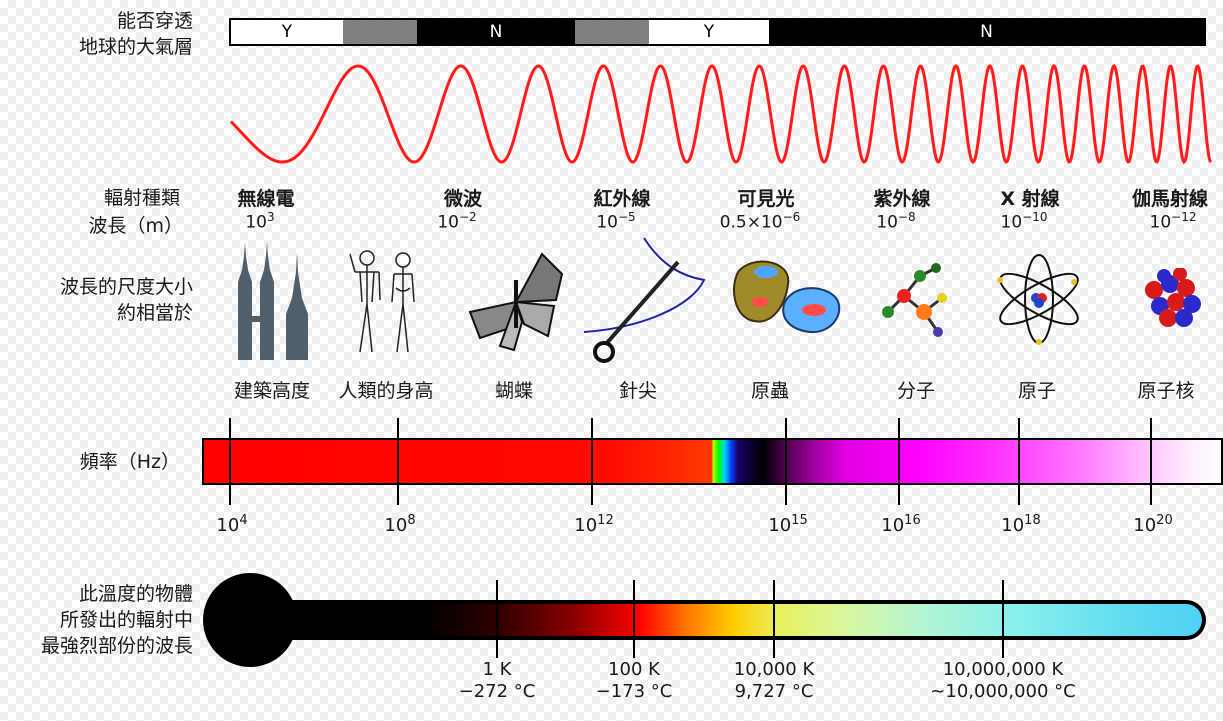 This screenshot has height=721, width=1223. What do you see at coordinates (496, 32) in the screenshot?
I see `atmo-seg-2: N` at bounding box center [496, 32].